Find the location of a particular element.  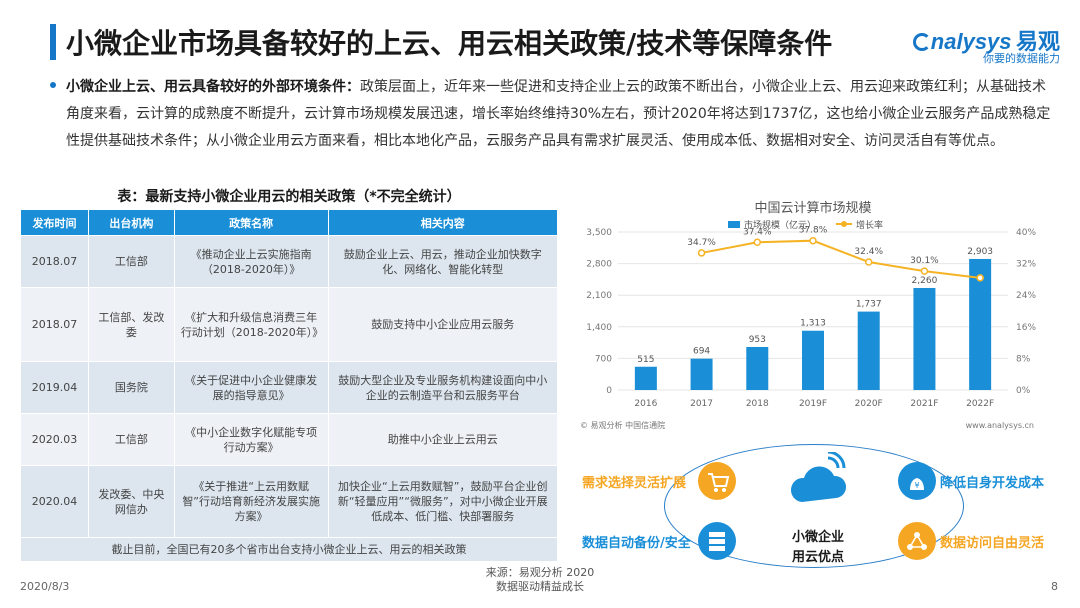

analysys-logo: nalysys 易观 你要的数据能力 is located at coordinates (986, 44).